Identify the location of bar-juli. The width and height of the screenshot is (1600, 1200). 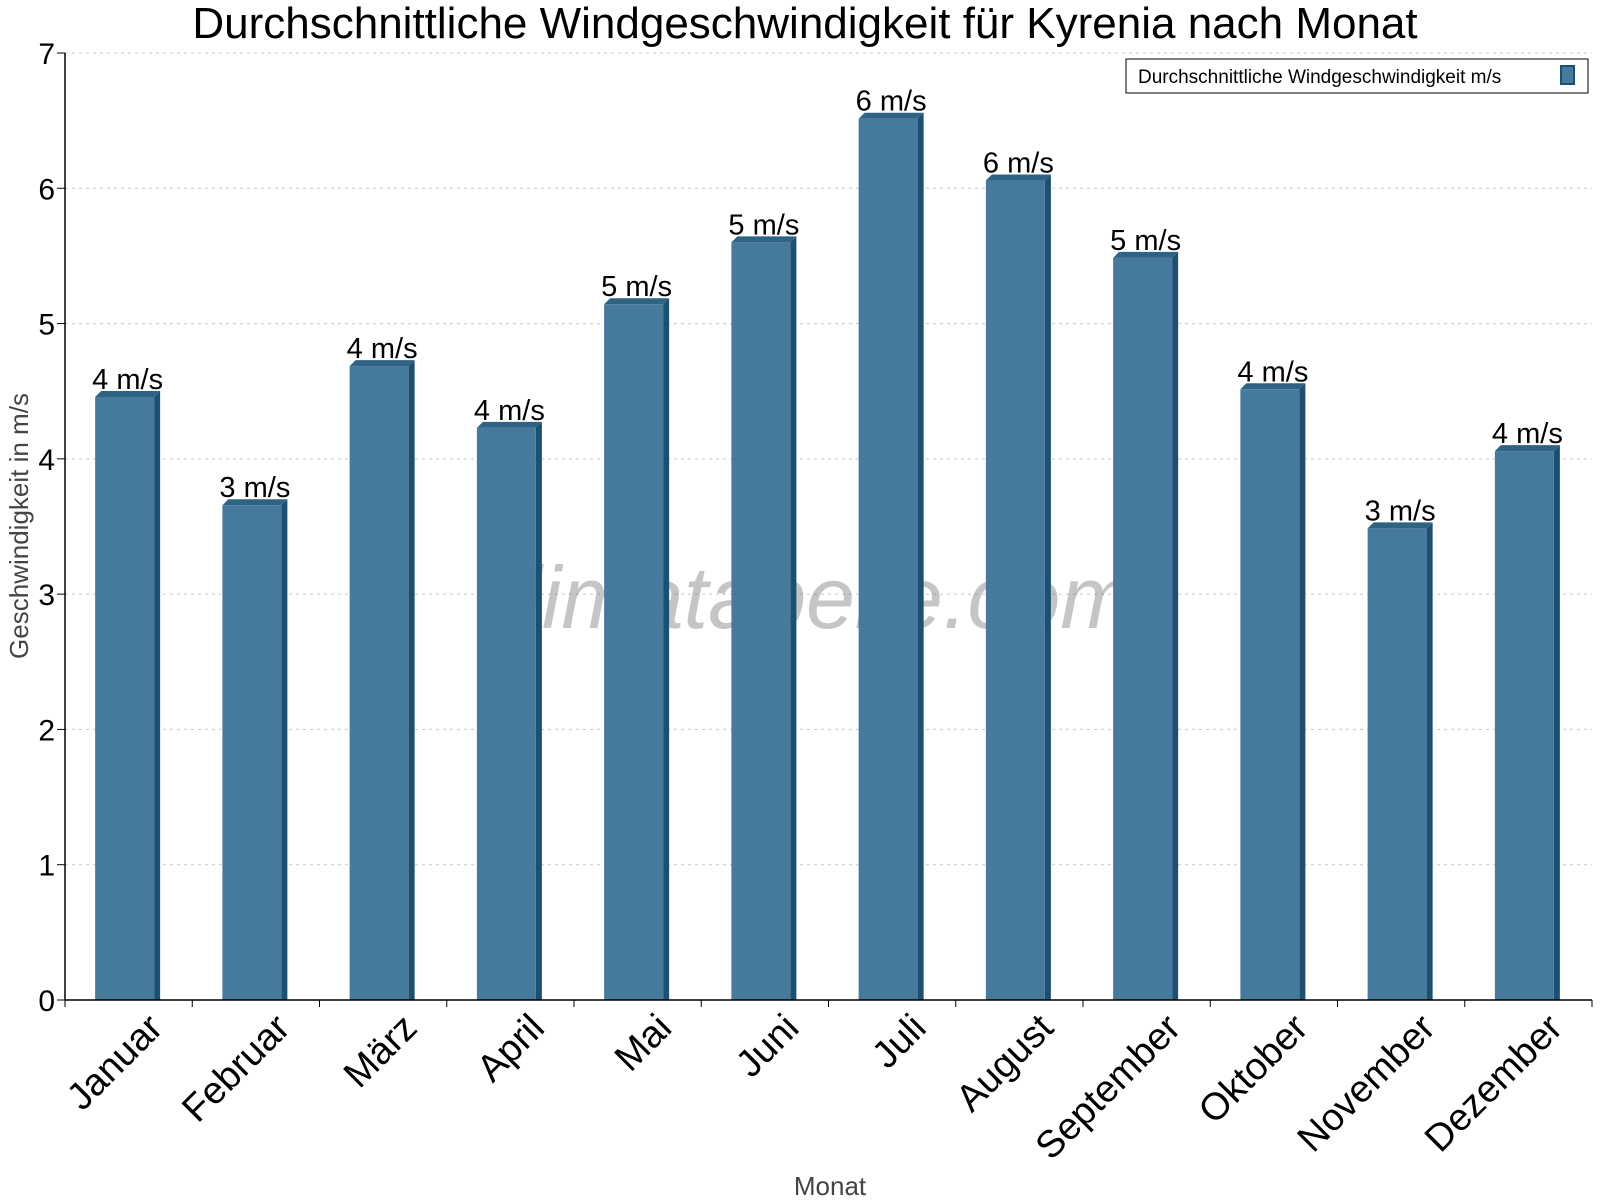
(891, 556).